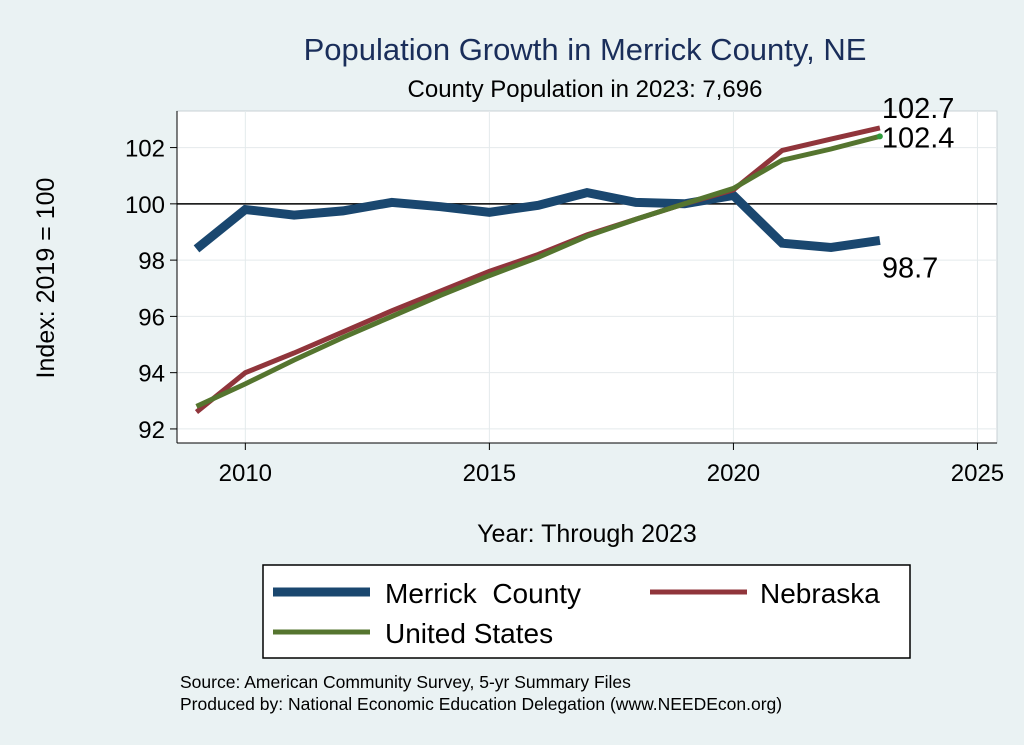  Describe the element at coordinates (145, 205) in the screenshot. I see `y-tick-label-100: 100` at that location.